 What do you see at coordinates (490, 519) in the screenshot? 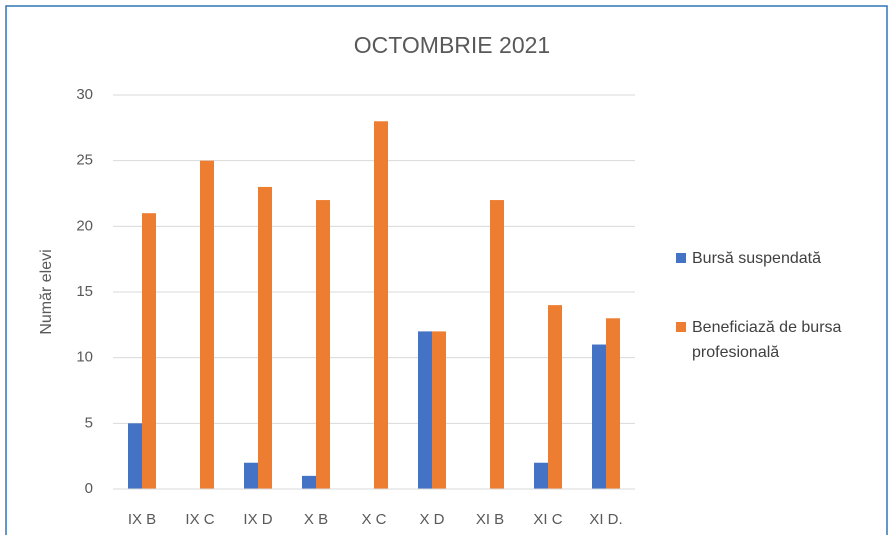
I see `x-tick-label: XI B` at bounding box center [490, 519].